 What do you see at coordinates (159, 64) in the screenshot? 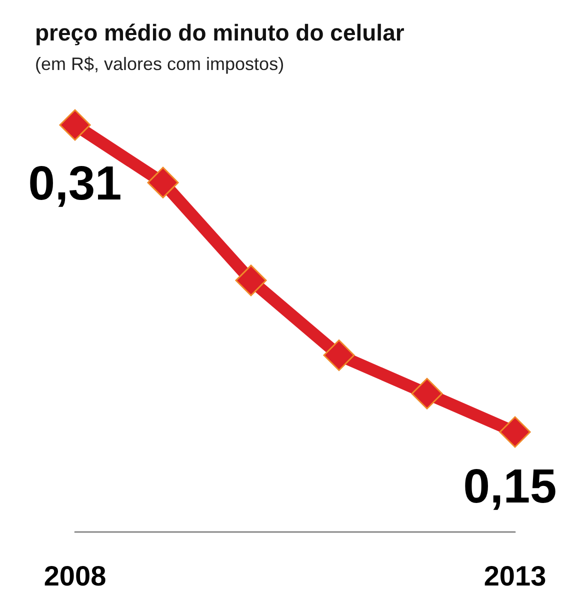
I see `chart-subtitle: (em R$, valores com impostos)` at bounding box center [159, 64].